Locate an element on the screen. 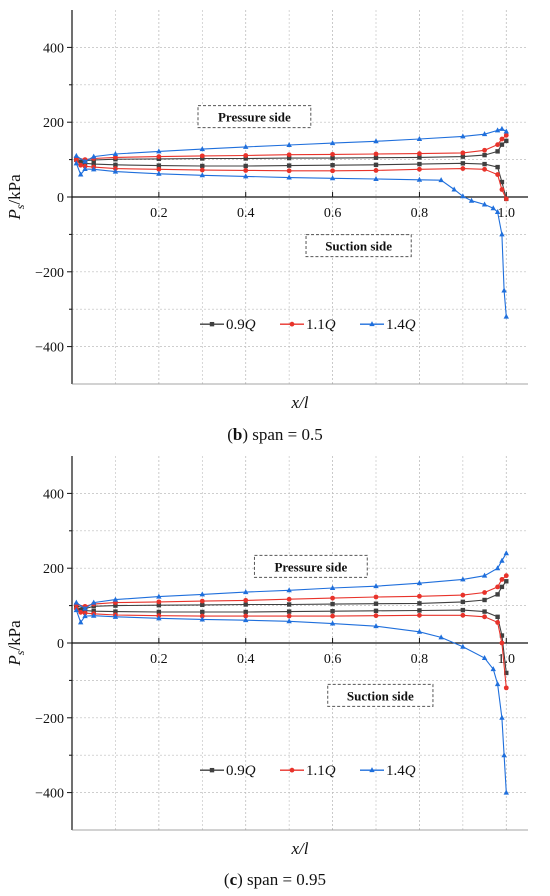 The image size is (550, 896). legend: 0.9Q 1.1Q 1.4Q is located at coordinates (308, 771).